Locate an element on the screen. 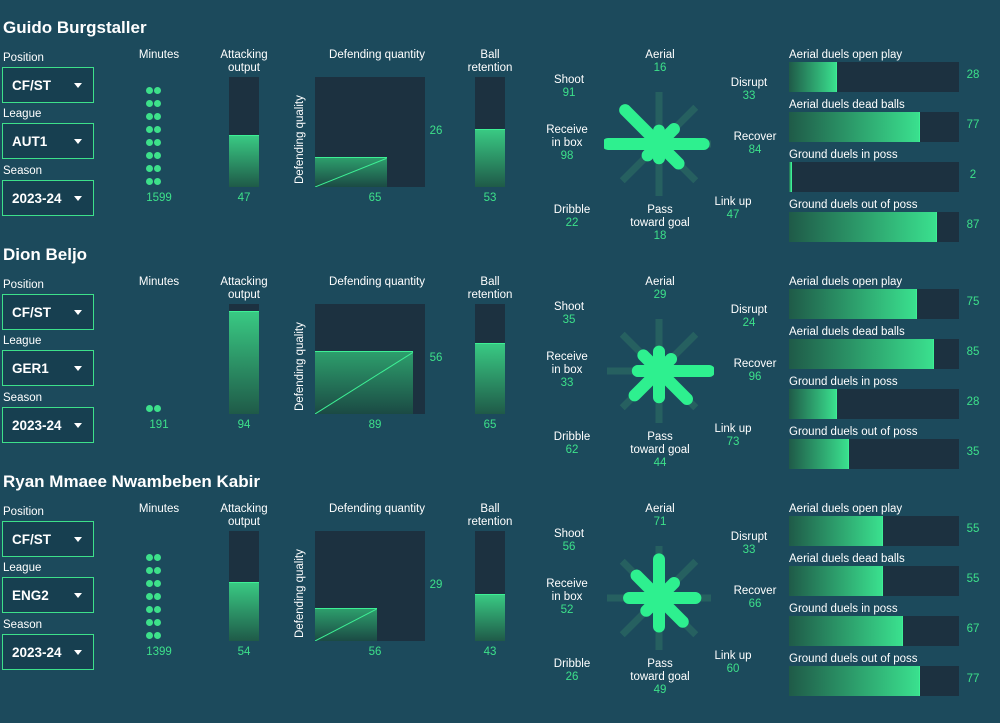 The image size is (1000, 723). league-select: AUT1 is located at coordinates (48, 141).